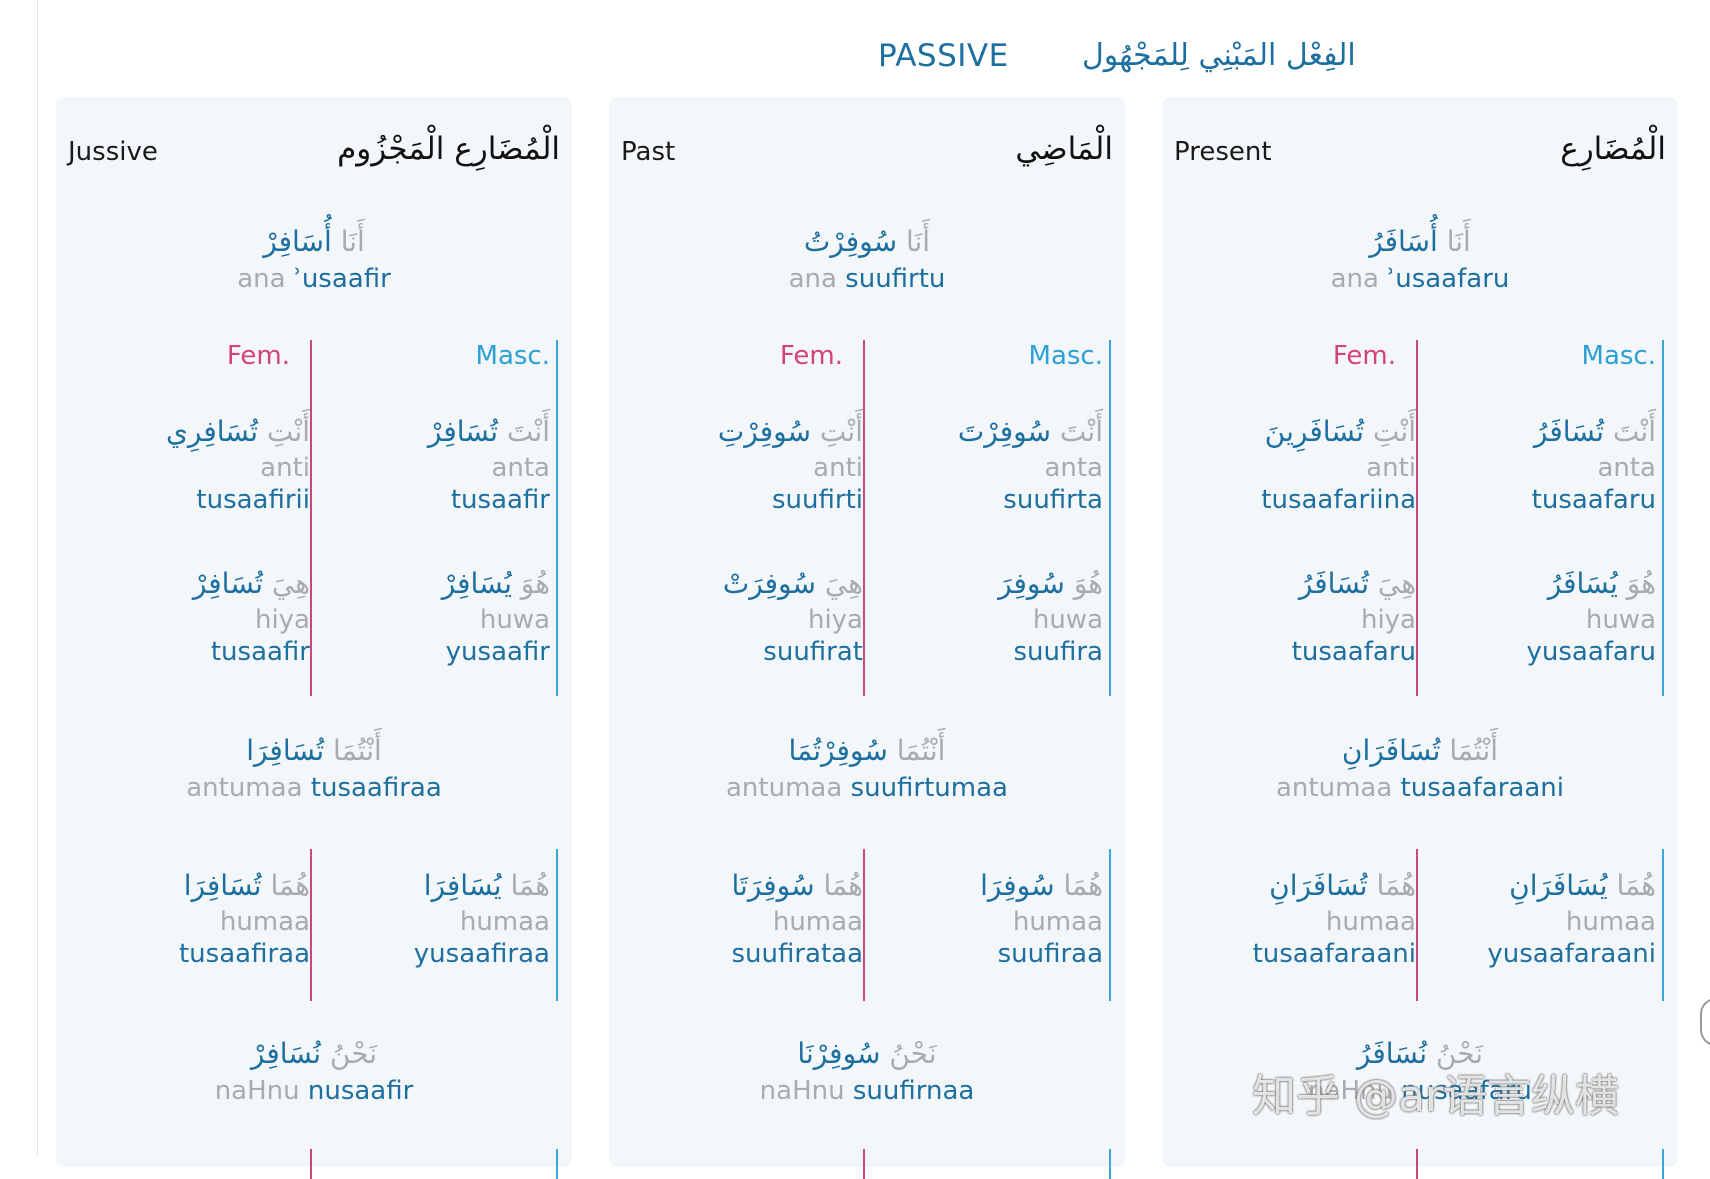 The height and width of the screenshot is (1179, 1710). What do you see at coordinates (285, 750) in the screenshot?
I see `verb-arabic: تُسَافِرَا` at bounding box center [285, 750].